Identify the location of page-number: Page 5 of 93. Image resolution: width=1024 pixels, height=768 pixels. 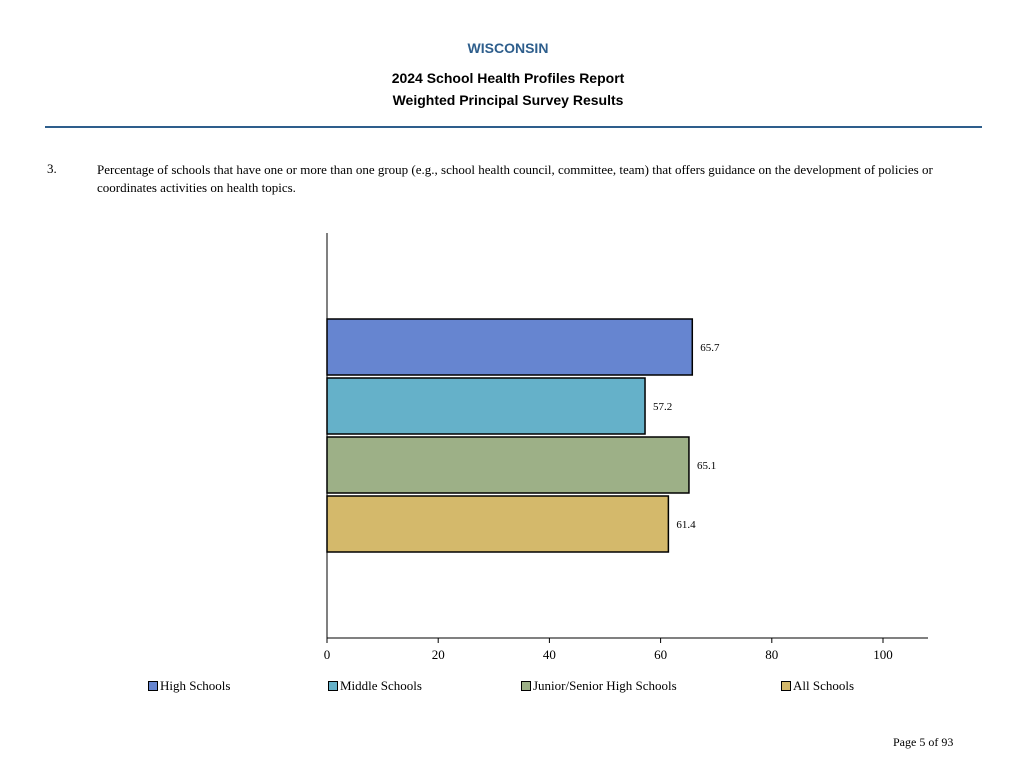
(923, 742).